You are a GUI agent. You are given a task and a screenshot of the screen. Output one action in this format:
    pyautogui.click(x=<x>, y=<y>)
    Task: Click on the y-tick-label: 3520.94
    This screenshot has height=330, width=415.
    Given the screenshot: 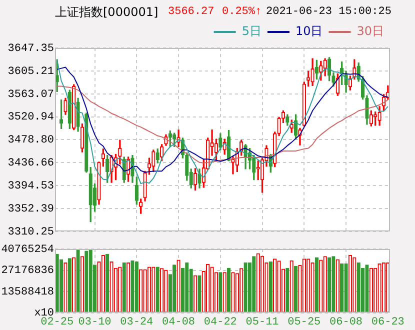 What is the action you would take?
    pyautogui.click(x=31, y=118)
    